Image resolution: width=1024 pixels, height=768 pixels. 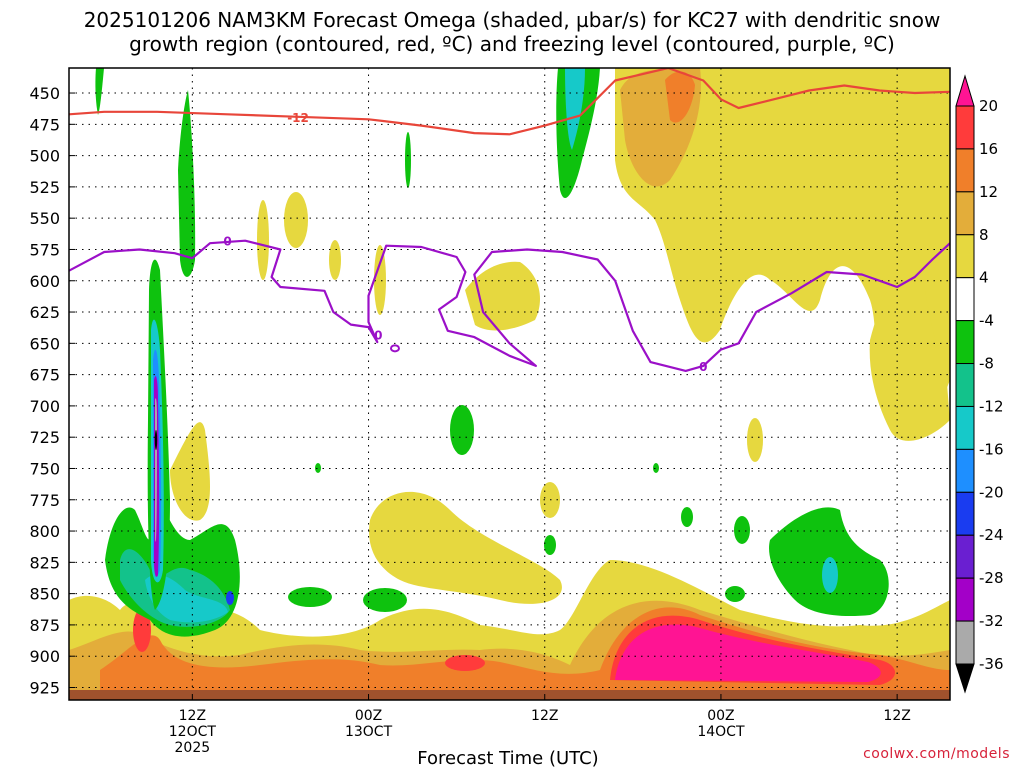 I want to click on shade-red-spot1, so click(x=142, y=630).